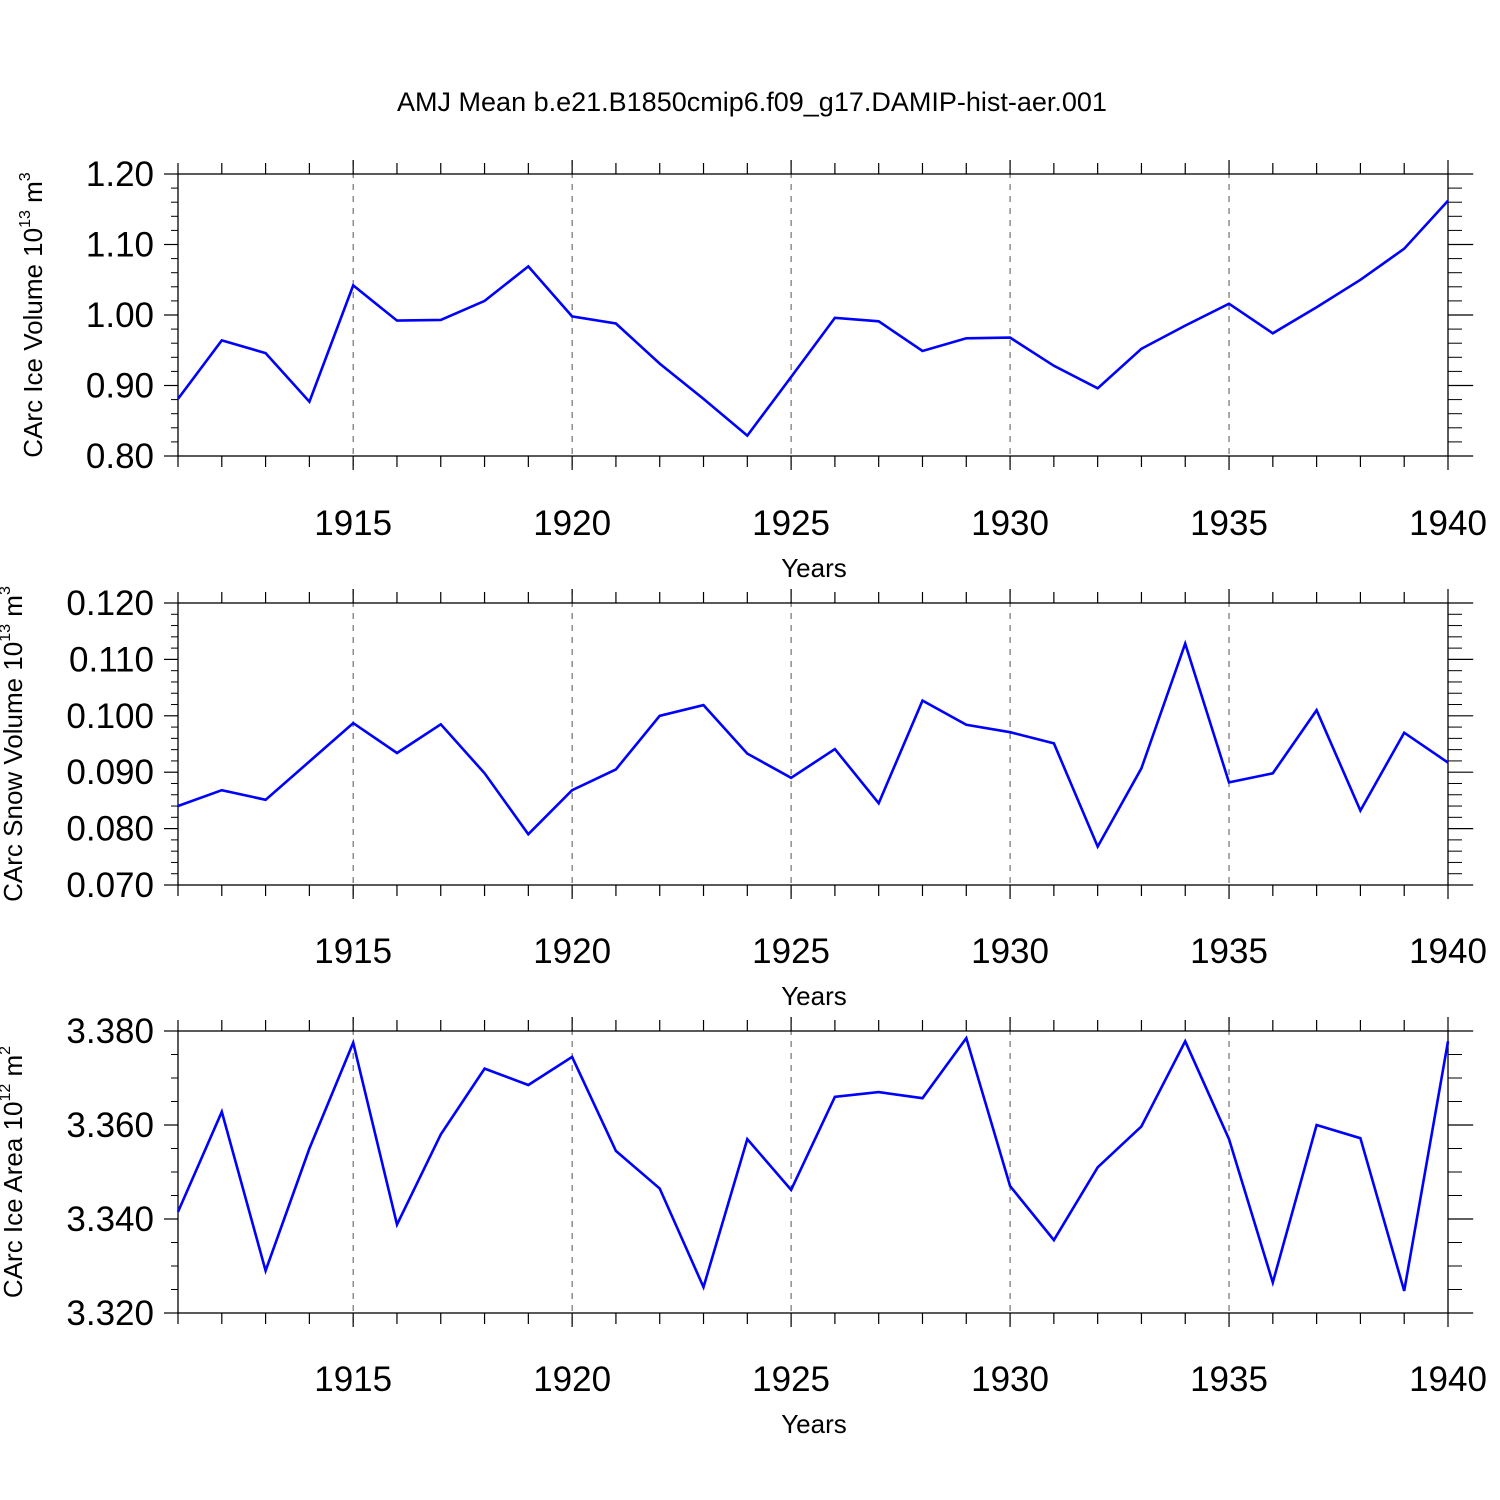 This screenshot has height=1500, width=1500. I want to click on y-tick-label: 3.380, so click(110, 1031).